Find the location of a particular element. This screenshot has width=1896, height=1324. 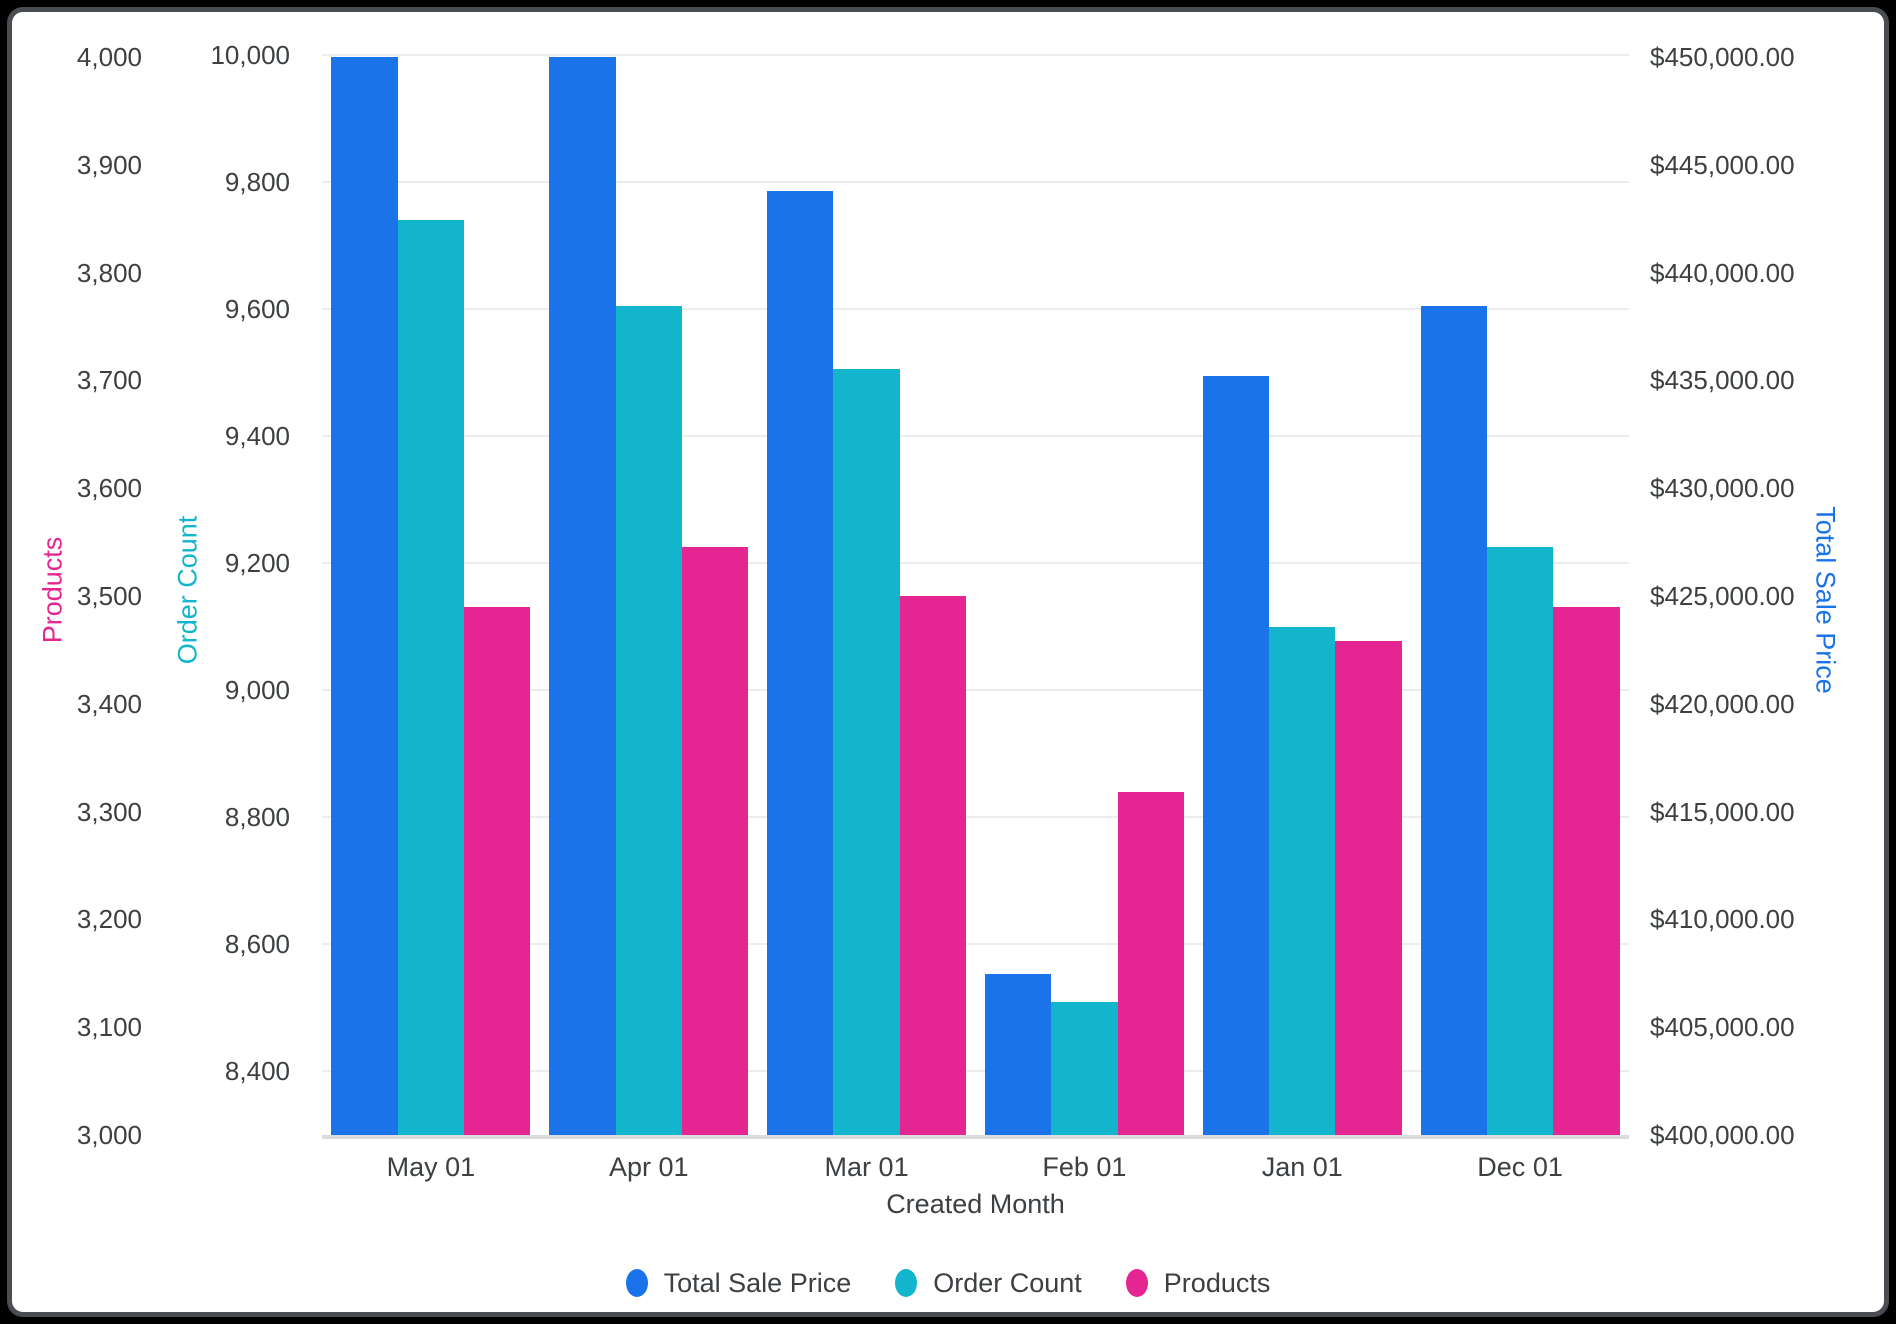

y-tick-sale: $415,000.00 is located at coordinates (1722, 811).